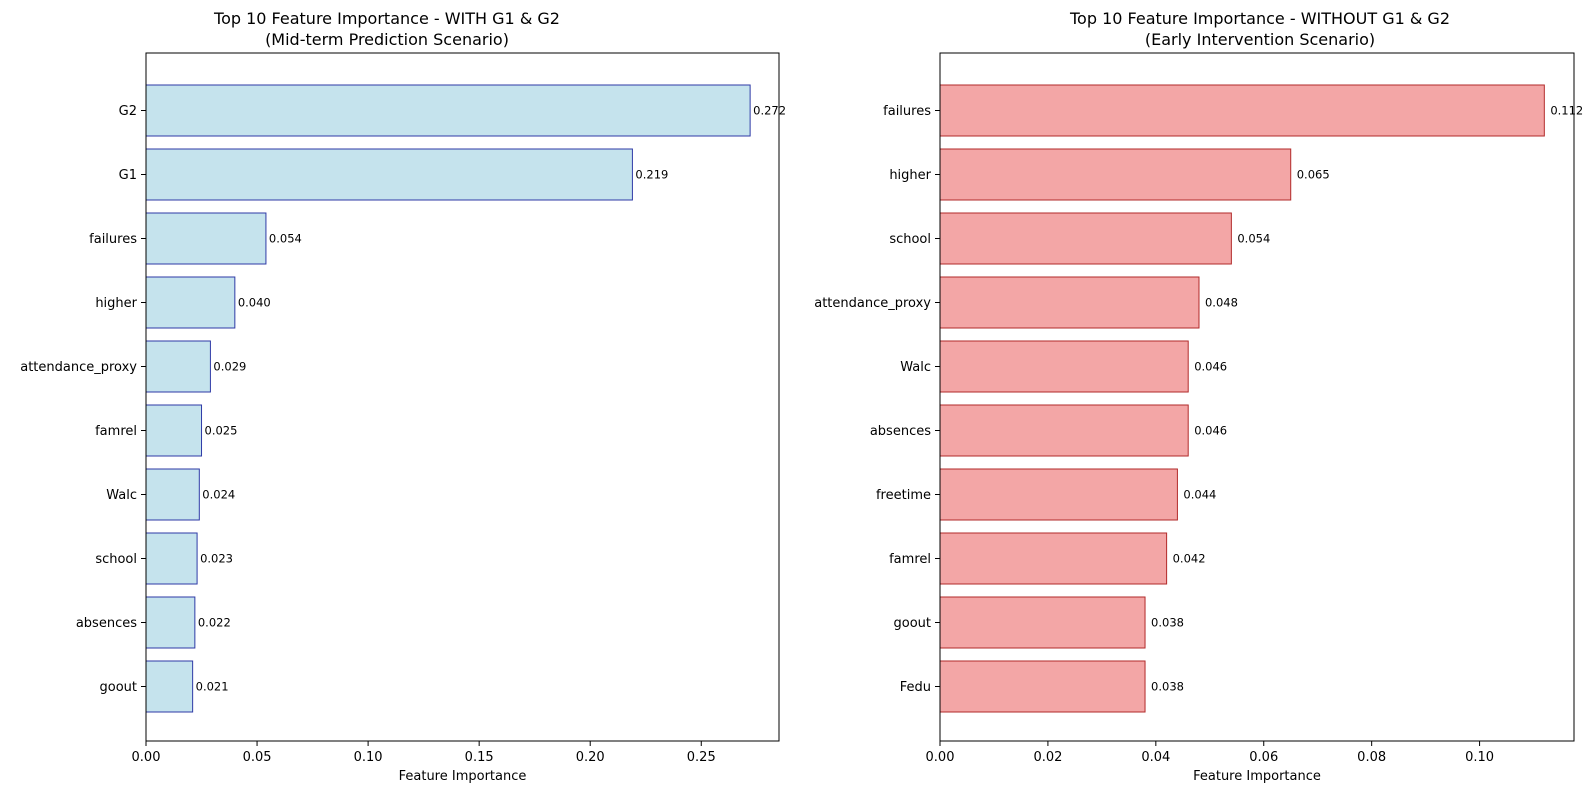  What do you see at coordinates (1210, 753) in the screenshot?
I see `x-ticks: 0.00 0.02 0.04 0.06 0.08 0.10` at bounding box center [1210, 753].